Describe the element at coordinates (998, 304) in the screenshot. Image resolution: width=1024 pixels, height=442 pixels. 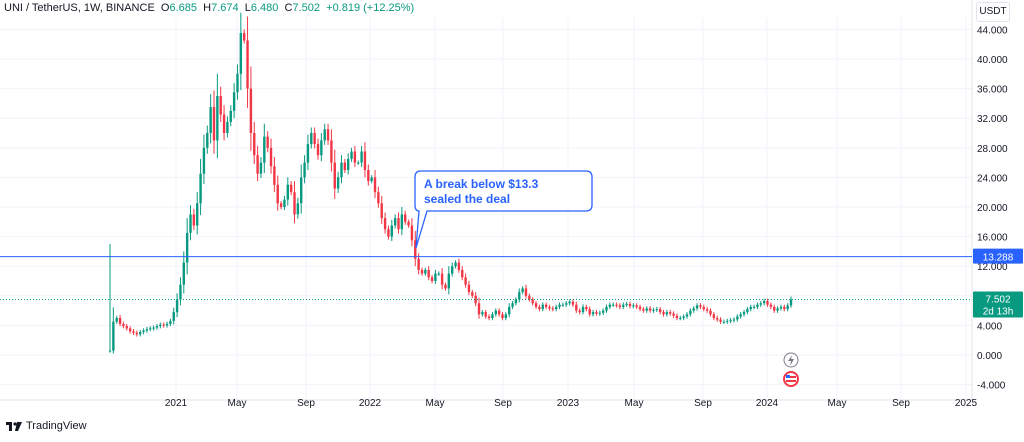
I see `current-price-label-bg` at that location.